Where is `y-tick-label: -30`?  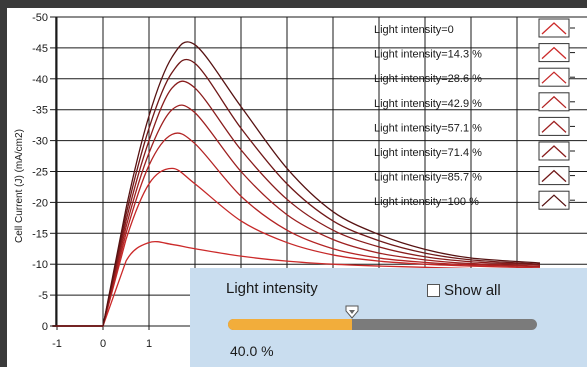
y-tick-label: -30 is located at coordinates (40, 142).